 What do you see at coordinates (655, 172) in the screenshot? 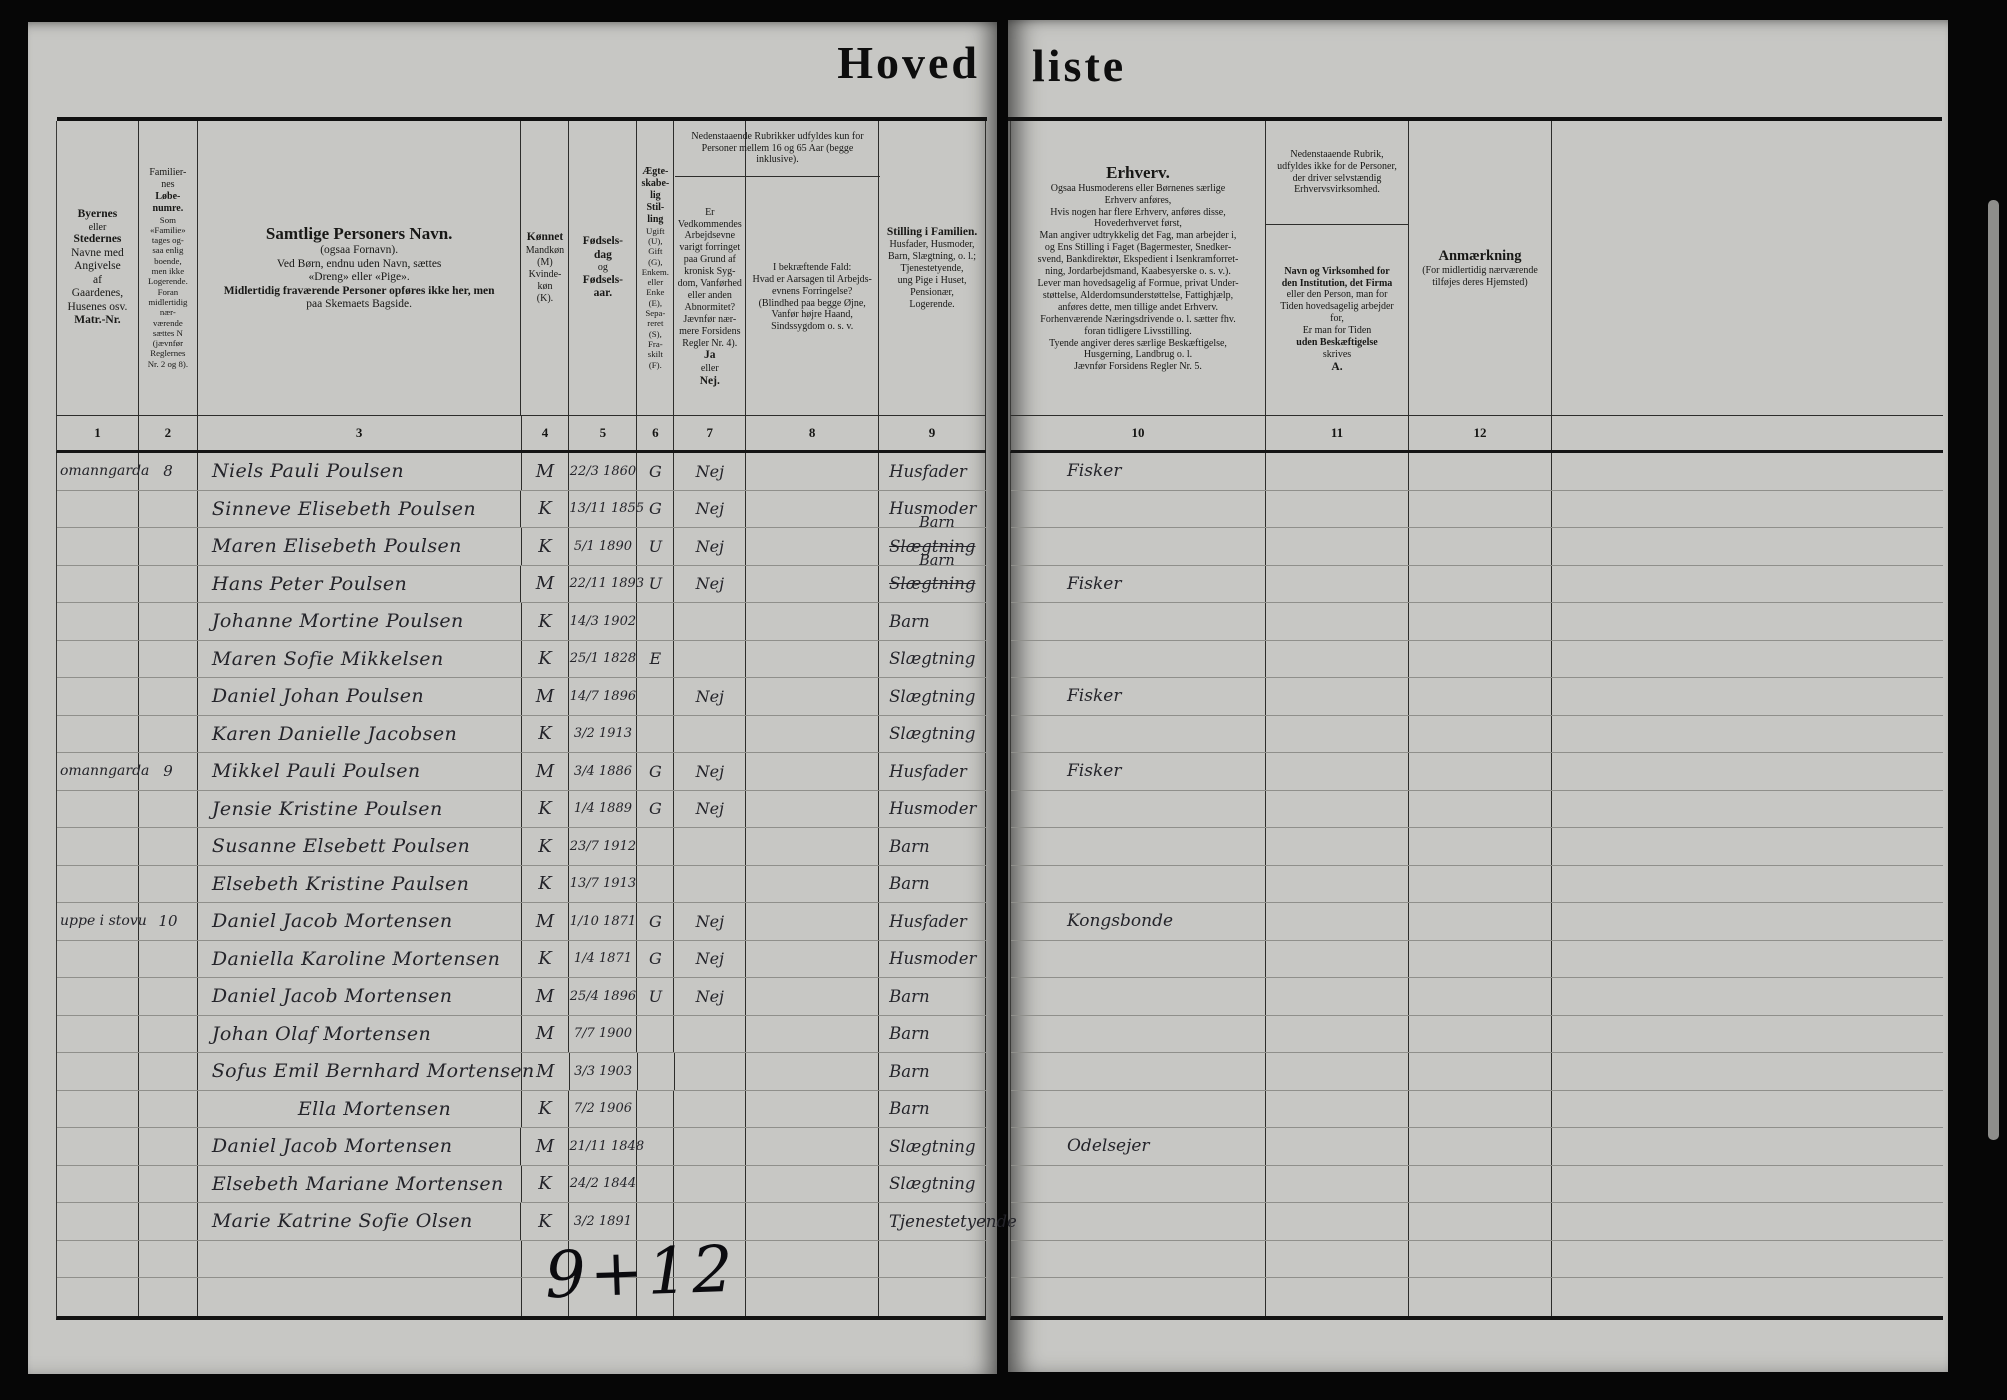
I see `header-text-line: Ægte-` at bounding box center [655, 172].